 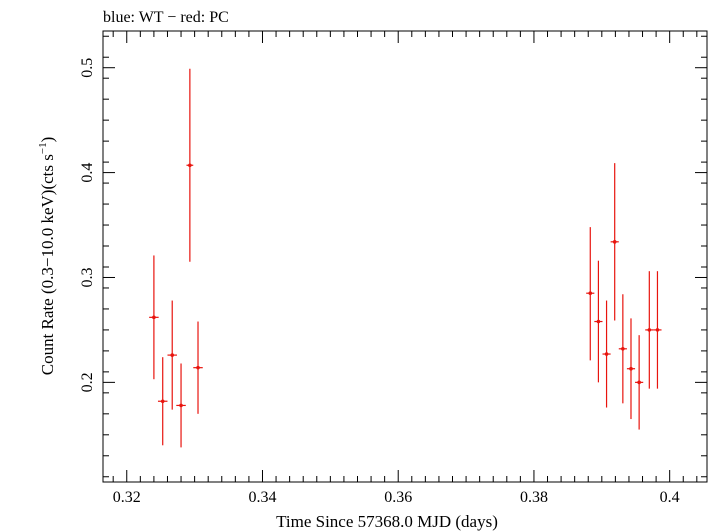 I want to click on x-tick-label: 0.4, so click(x=670, y=497).